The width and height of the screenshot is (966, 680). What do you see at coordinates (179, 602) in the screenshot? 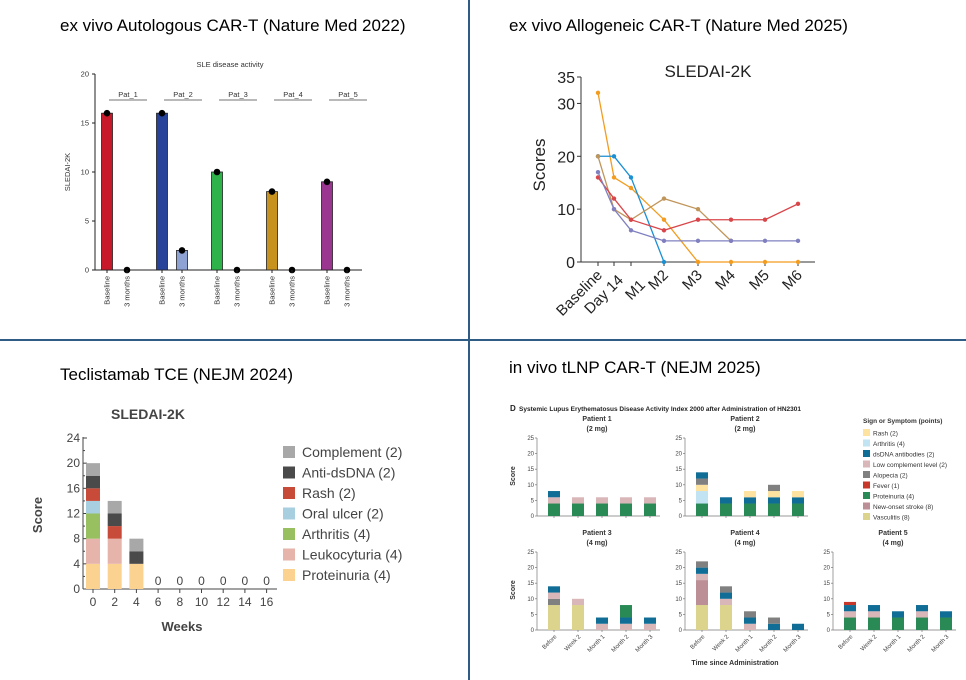
I see `chart3-x-tick-label: 8` at bounding box center [179, 602].